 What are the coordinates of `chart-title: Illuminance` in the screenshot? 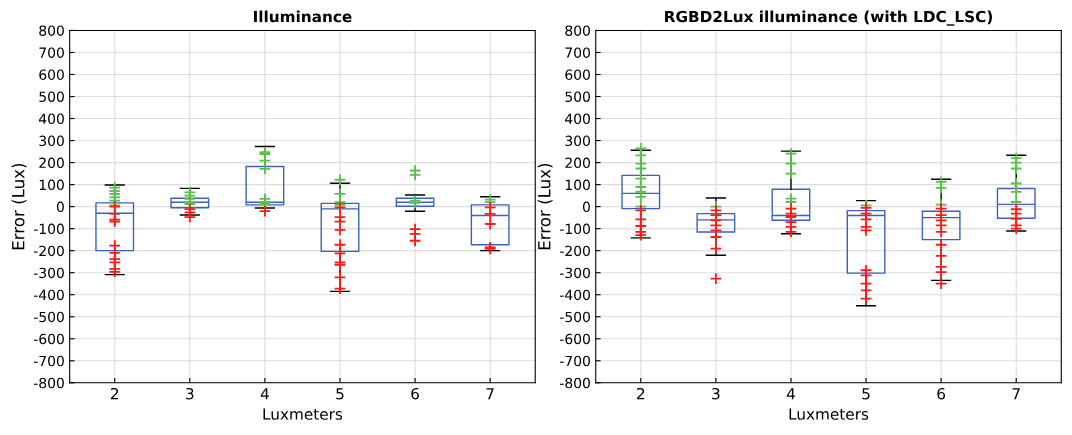 It's located at (303, 16).